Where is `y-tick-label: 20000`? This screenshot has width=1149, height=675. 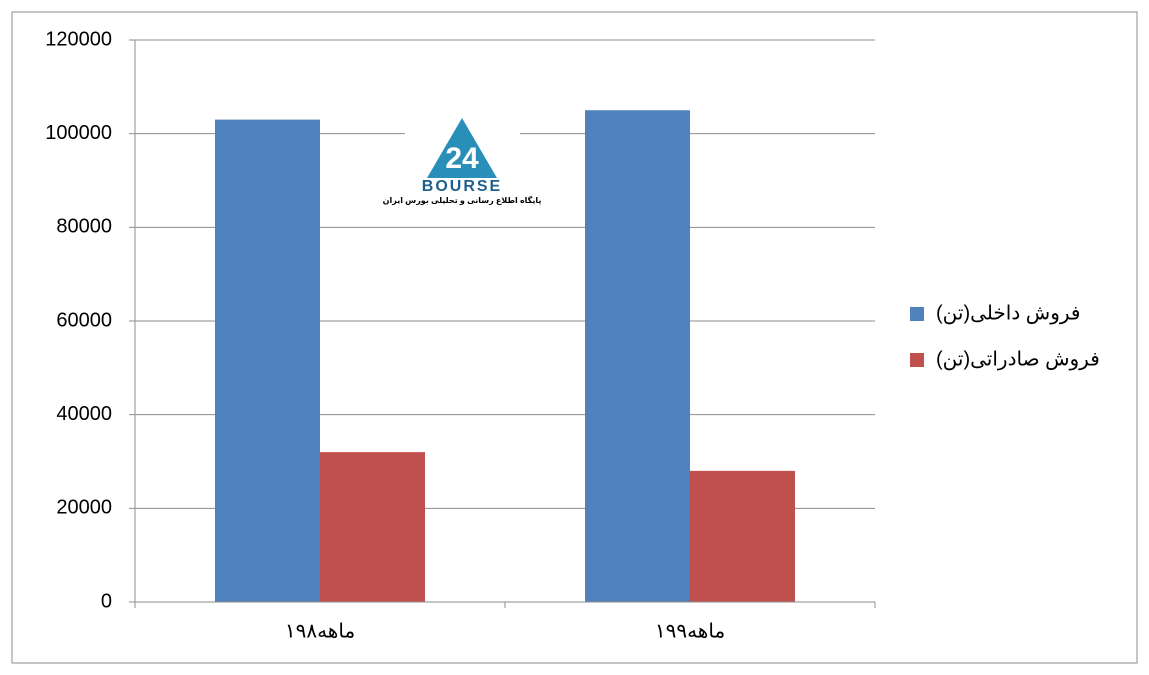 y-tick-label: 20000 is located at coordinates (84, 508).